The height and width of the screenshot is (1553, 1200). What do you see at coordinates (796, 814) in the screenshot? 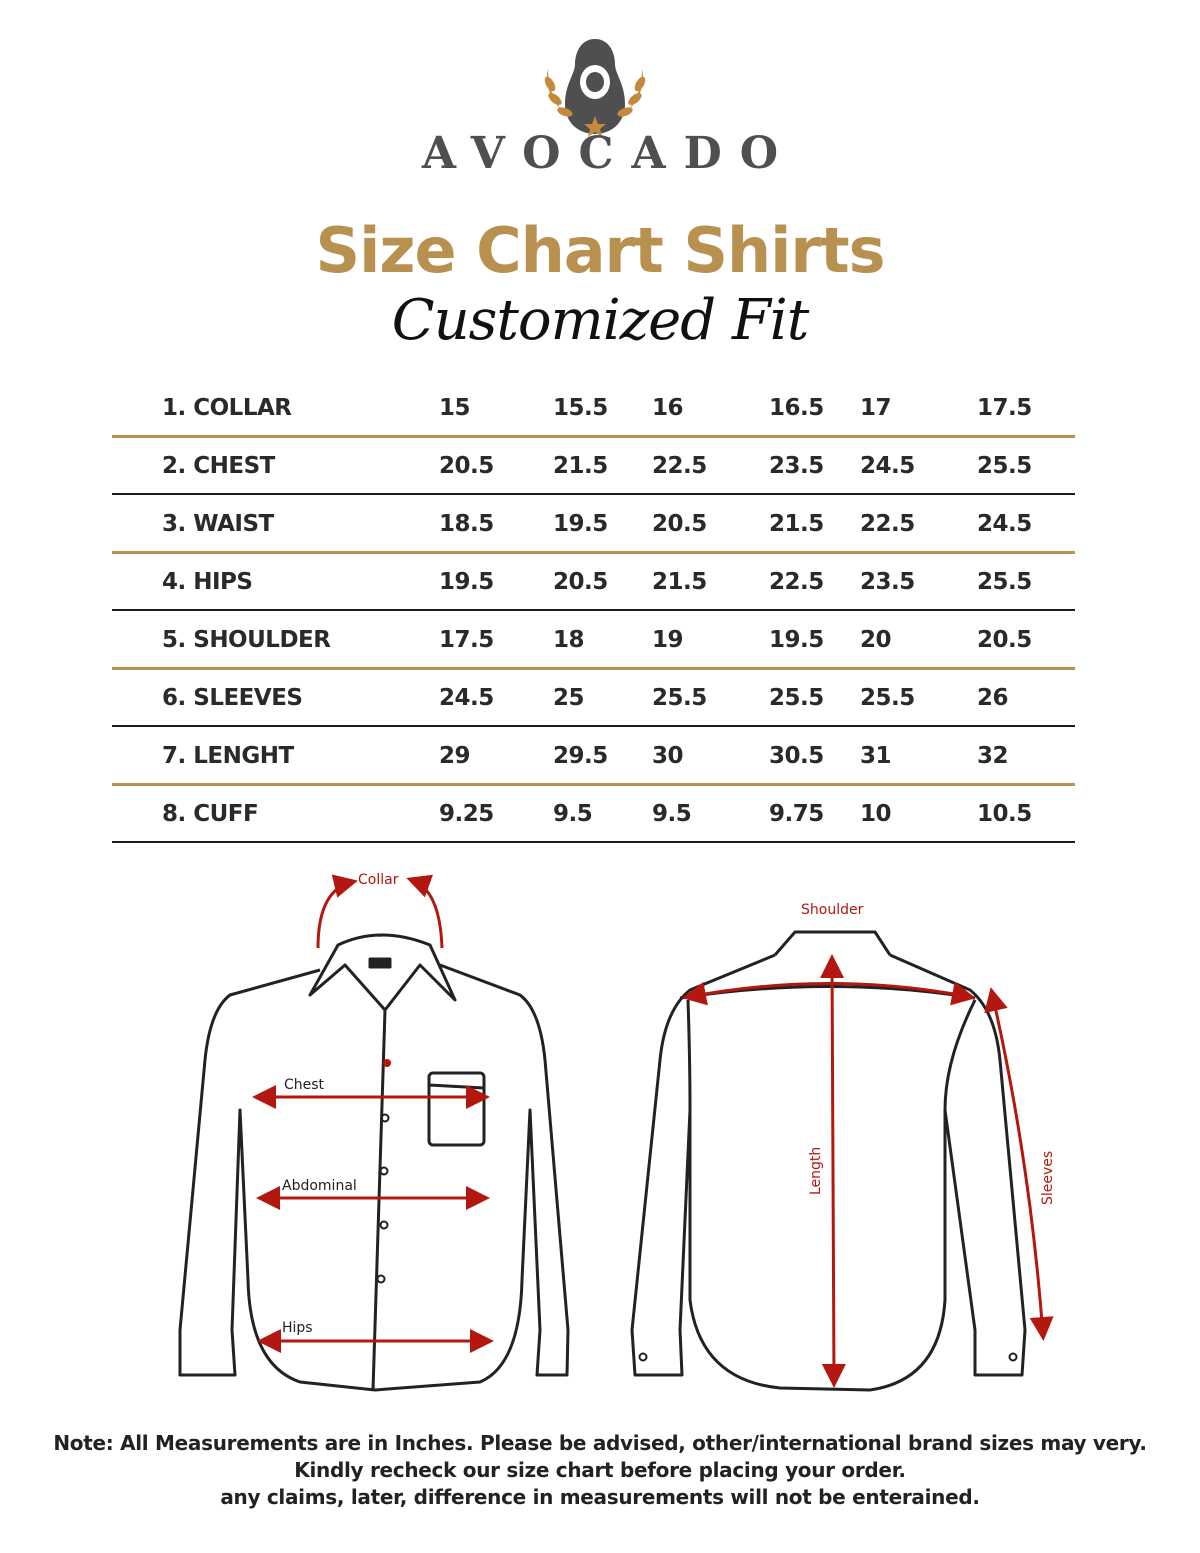
I see `size-value: 9.75` at bounding box center [796, 814].